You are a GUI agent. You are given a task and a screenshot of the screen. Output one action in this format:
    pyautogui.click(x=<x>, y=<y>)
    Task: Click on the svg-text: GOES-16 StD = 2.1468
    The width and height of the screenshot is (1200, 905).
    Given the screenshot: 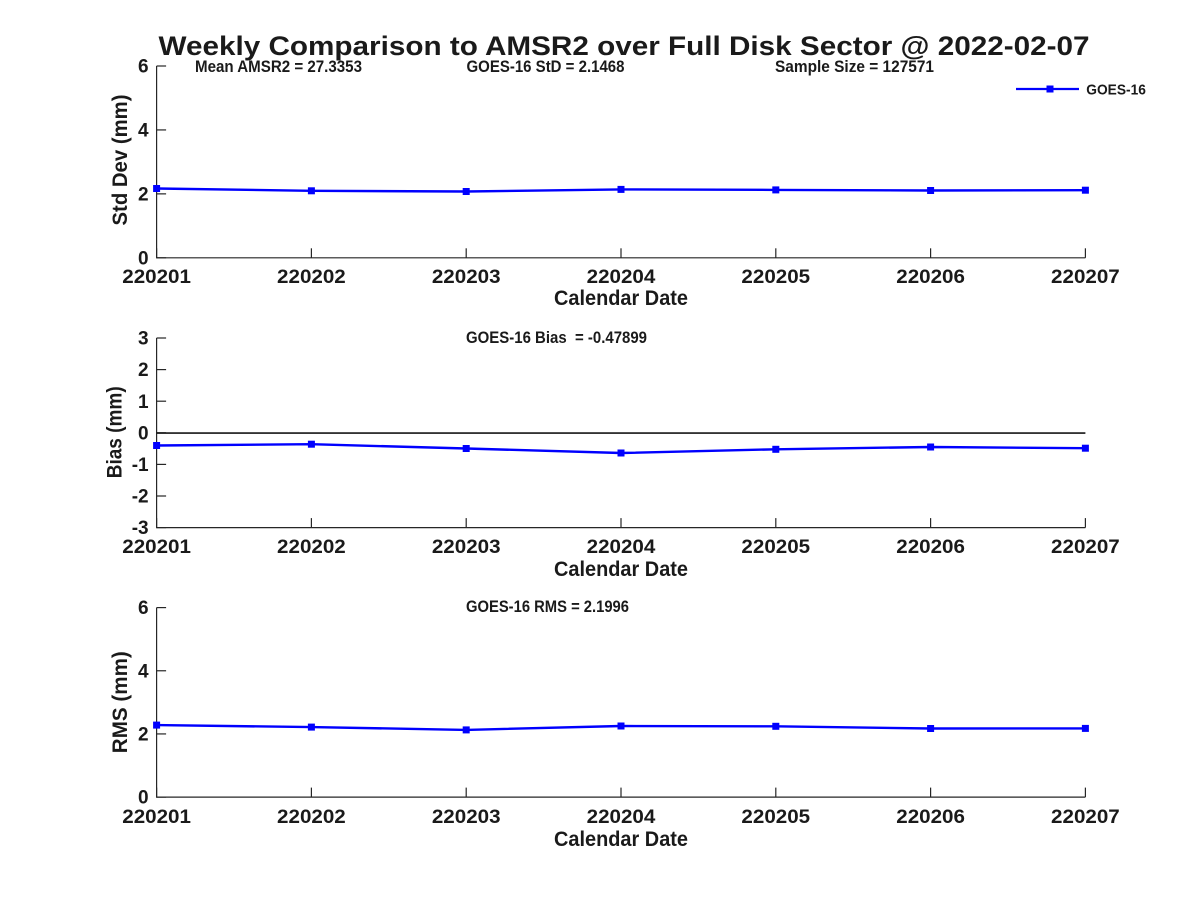 What is the action you would take?
    pyautogui.click(x=546, y=66)
    